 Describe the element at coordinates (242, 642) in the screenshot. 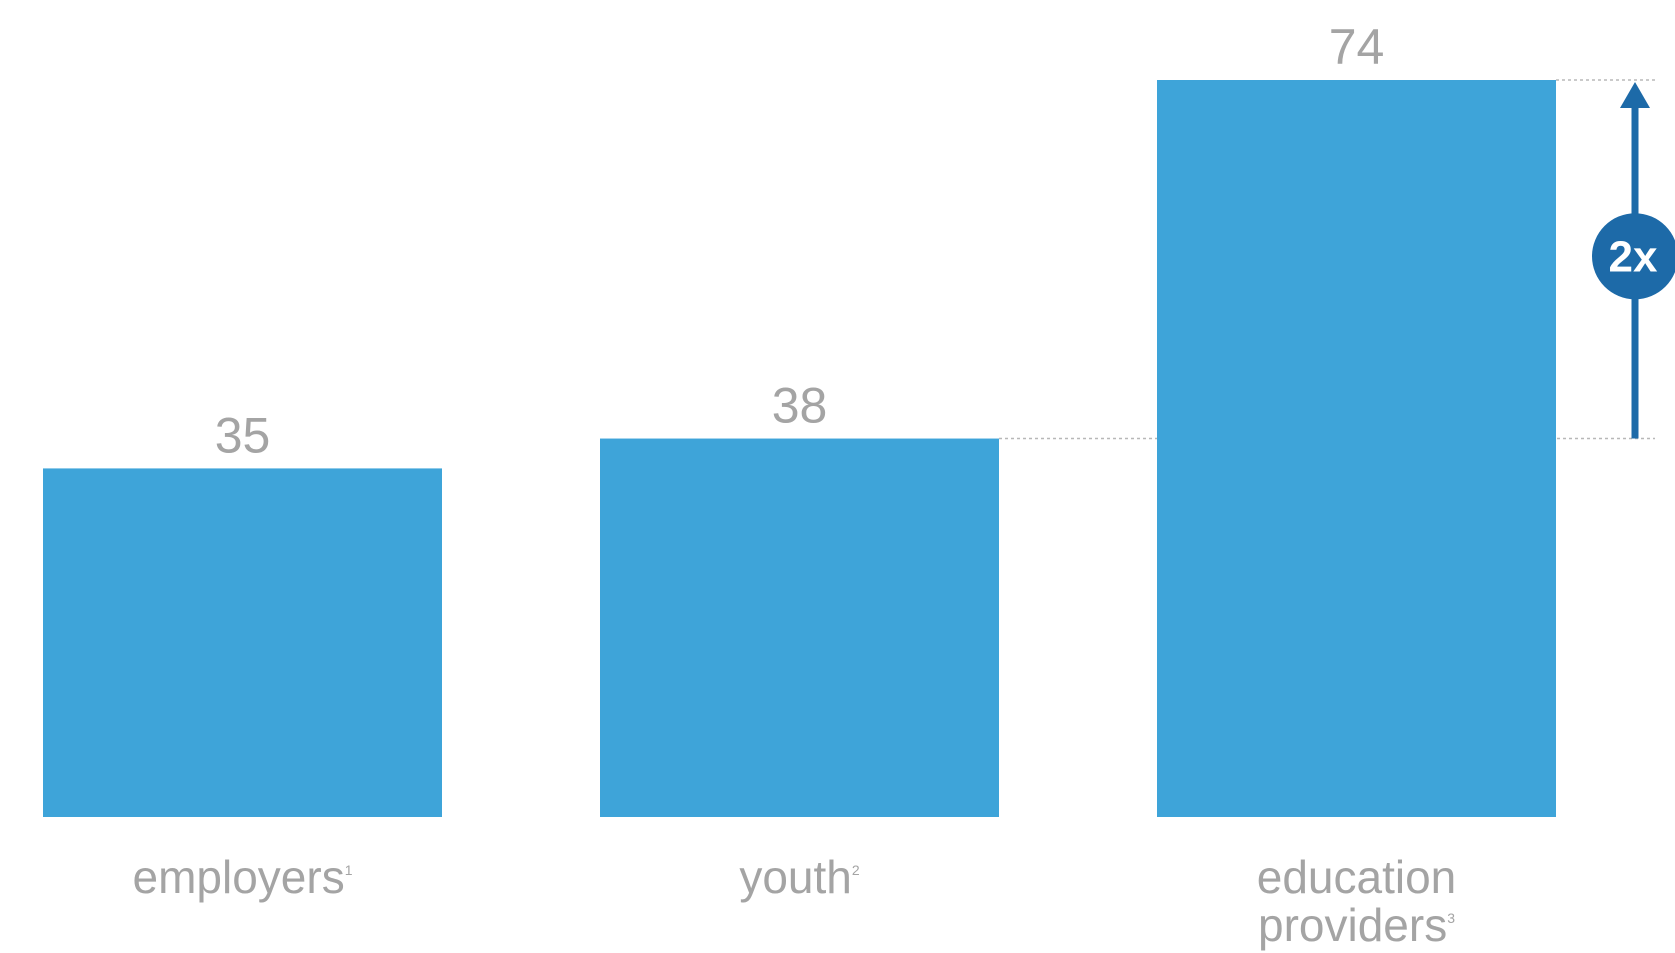

I see `bar-employers` at that location.